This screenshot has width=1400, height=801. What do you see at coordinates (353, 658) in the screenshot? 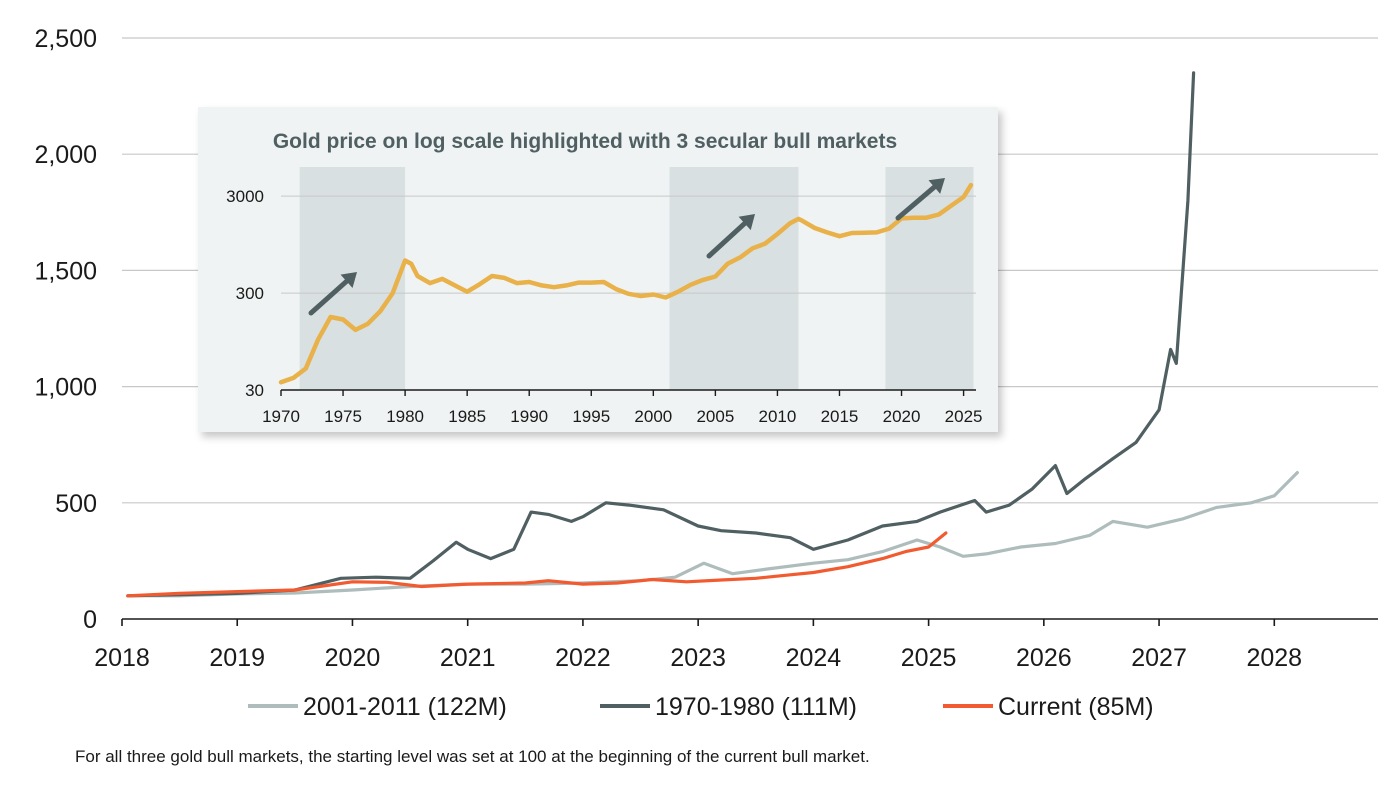
I see `x-tick-label: 2020` at bounding box center [353, 658].